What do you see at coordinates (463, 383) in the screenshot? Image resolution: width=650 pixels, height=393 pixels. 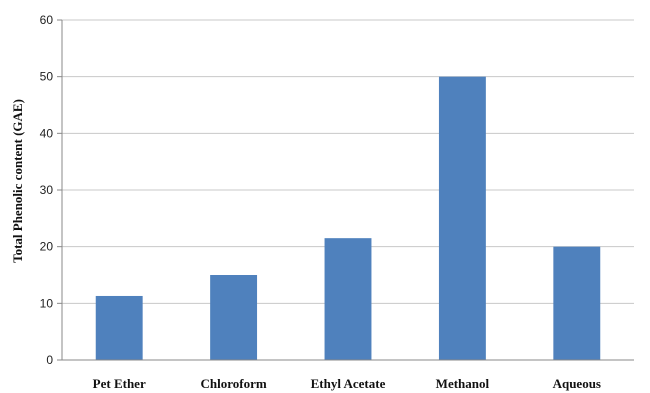 I see `x-tick-label: Methanol` at bounding box center [463, 383].